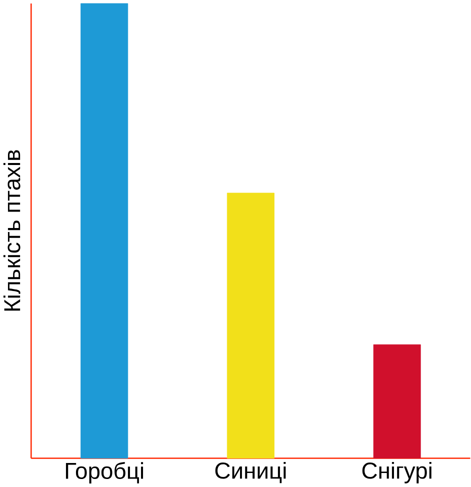  I want to click on x-tick-label: Снігурі, so click(397, 473).